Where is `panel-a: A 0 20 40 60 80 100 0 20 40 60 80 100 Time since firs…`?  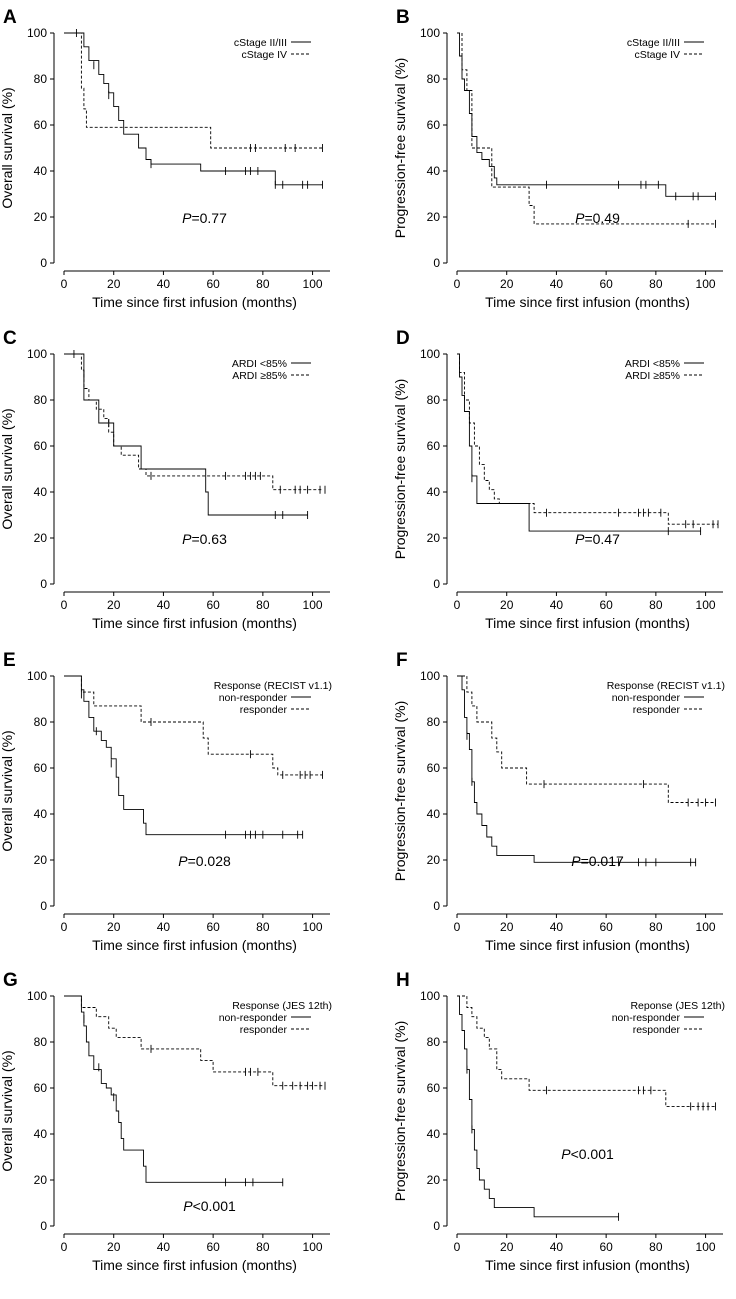
panel-a: A 0 20 40 60 80 100 0 20 40 60 80 100 Time since firs… is located at coordinates (165, 158).